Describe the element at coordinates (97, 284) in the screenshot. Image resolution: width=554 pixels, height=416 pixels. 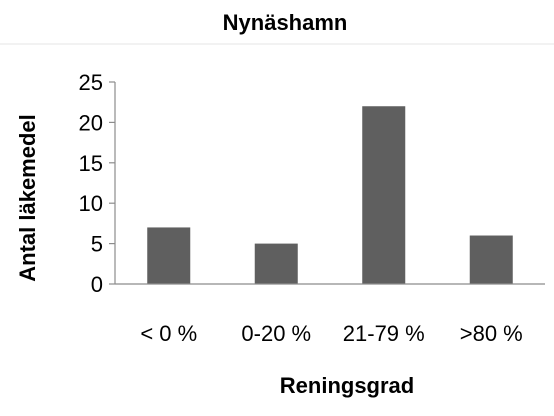
I see `y-tick-label: 0` at that location.